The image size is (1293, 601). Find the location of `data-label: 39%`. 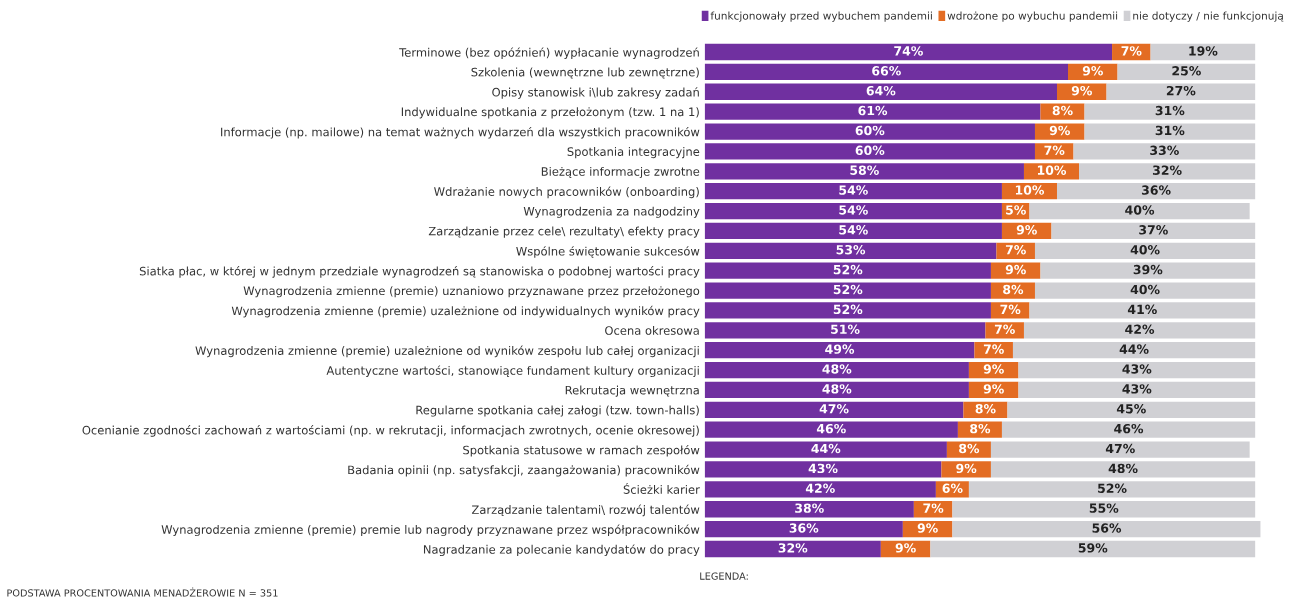

data-label: 39% is located at coordinates (1148, 269).